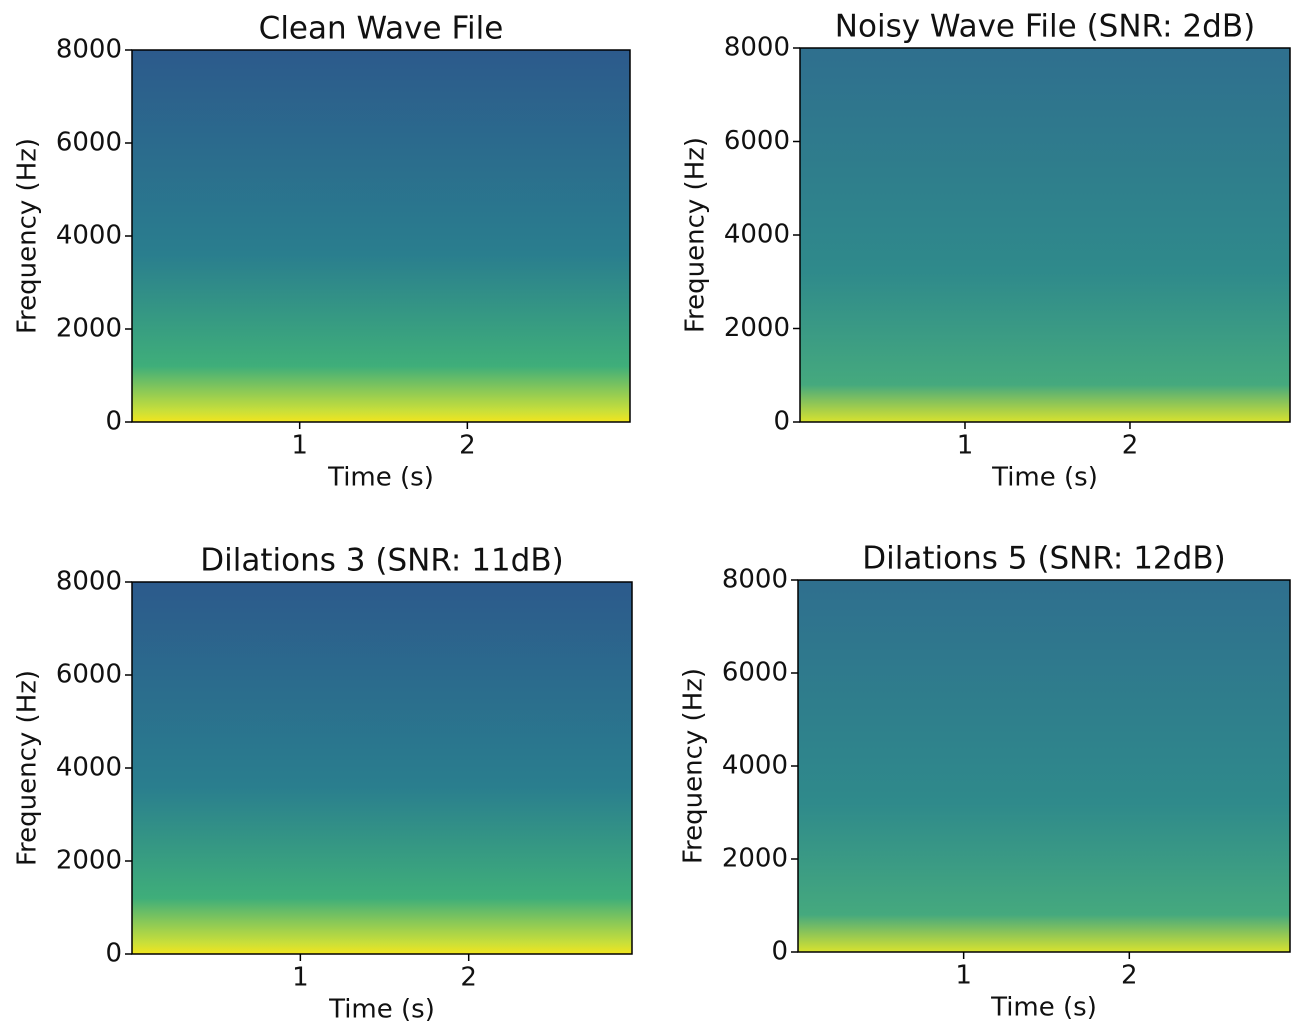 This screenshot has width=1294, height=1024. What do you see at coordinates (1045, 27) in the screenshot?
I see `chart-title: Noisy Wave File (SNR: 2dB)` at bounding box center [1045, 27].